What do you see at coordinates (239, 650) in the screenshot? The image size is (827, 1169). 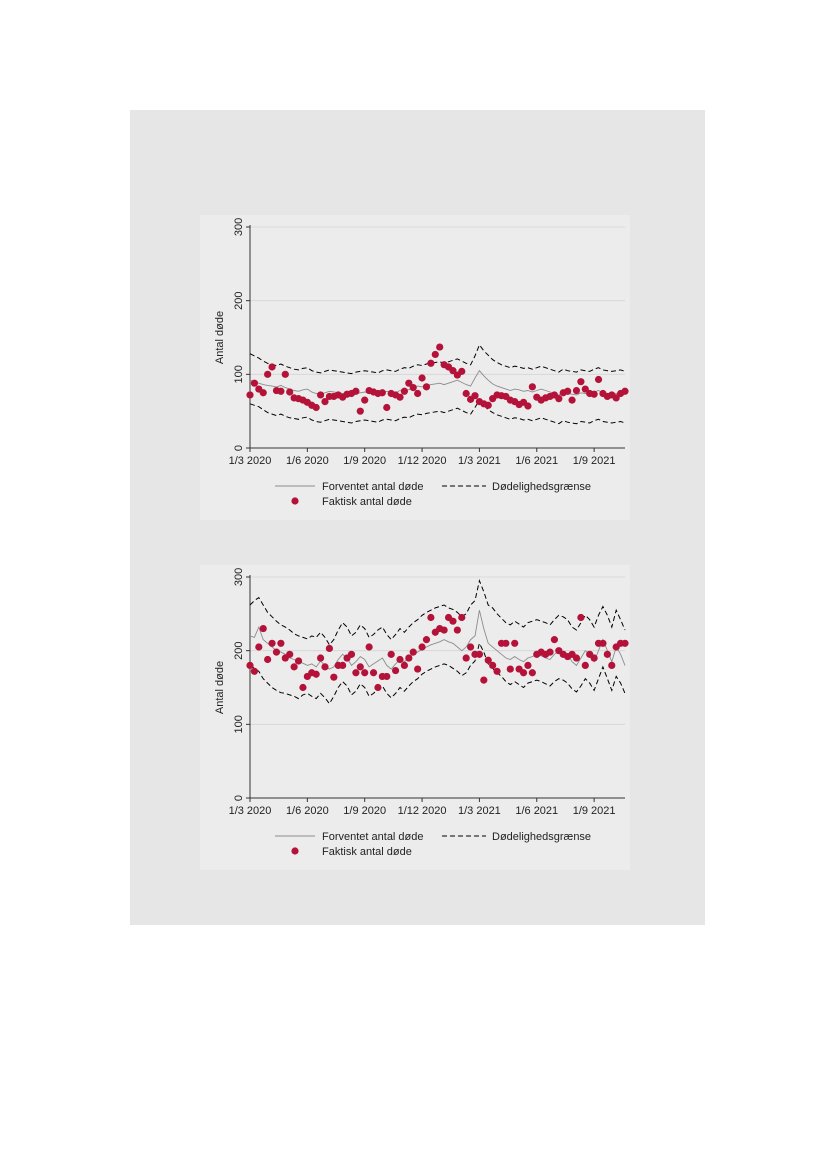 I see `chart2-y-tick-label: 200` at bounding box center [239, 650].